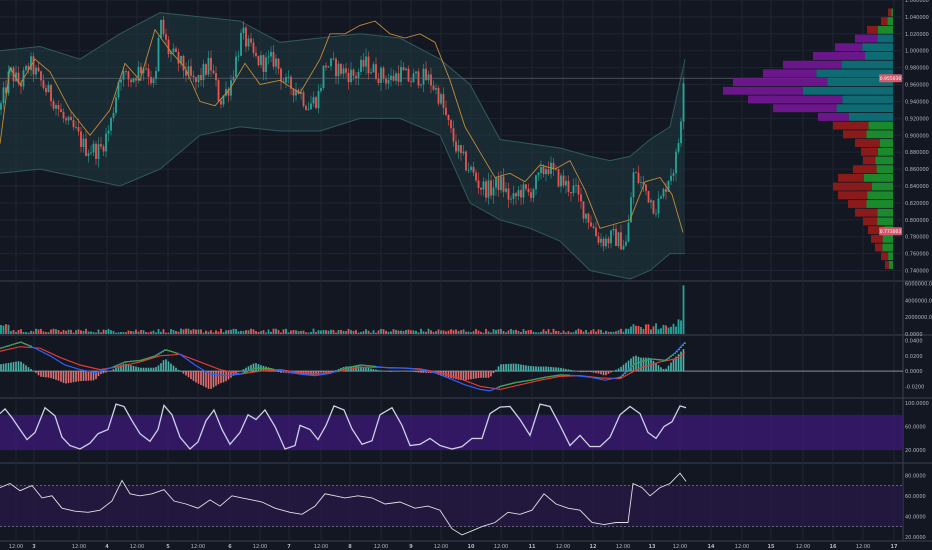 The image size is (932, 550). I want to click on rsi-axis-tick-label: 40.0000, so click(915, 517).